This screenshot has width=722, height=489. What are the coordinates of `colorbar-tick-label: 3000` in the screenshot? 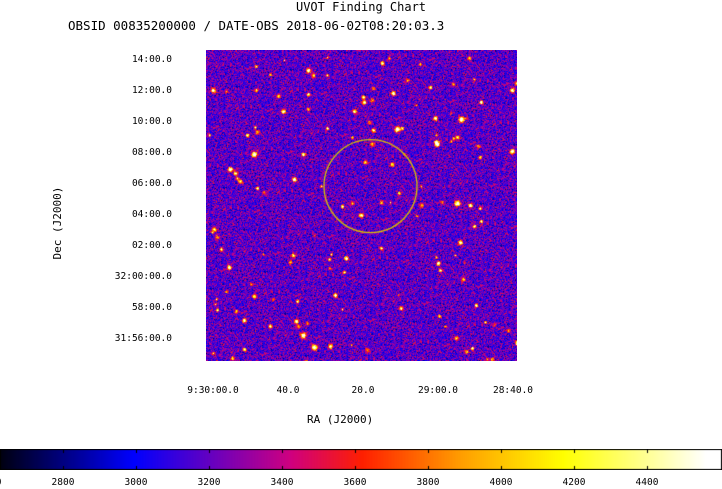 It's located at (136, 482).